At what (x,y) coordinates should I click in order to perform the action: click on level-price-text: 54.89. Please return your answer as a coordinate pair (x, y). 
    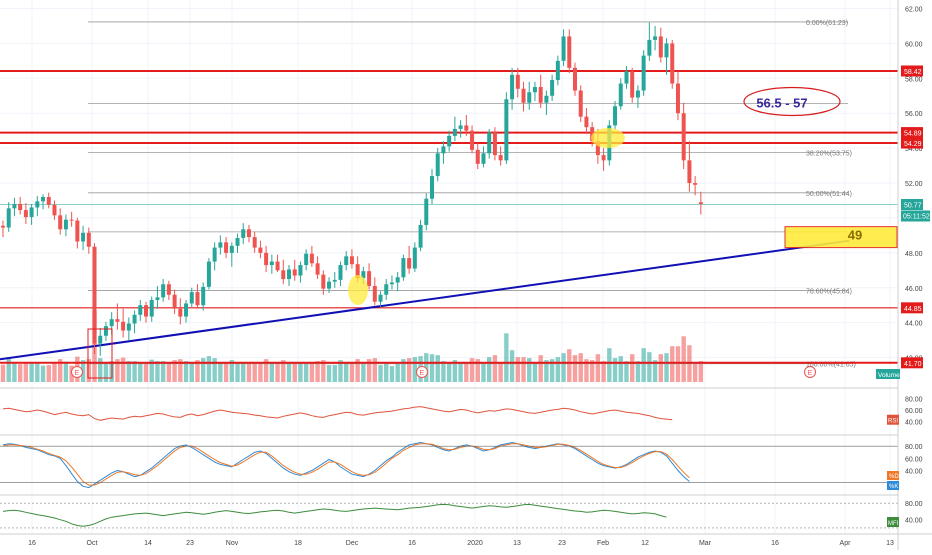
    Looking at the image, I should click on (913, 134).